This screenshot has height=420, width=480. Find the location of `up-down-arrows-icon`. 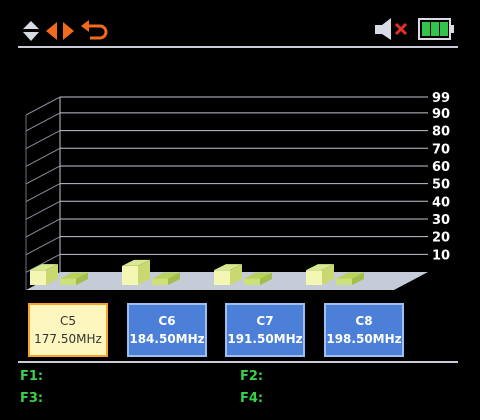

up-down-arrows-icon is located at coordinates (31, 31).